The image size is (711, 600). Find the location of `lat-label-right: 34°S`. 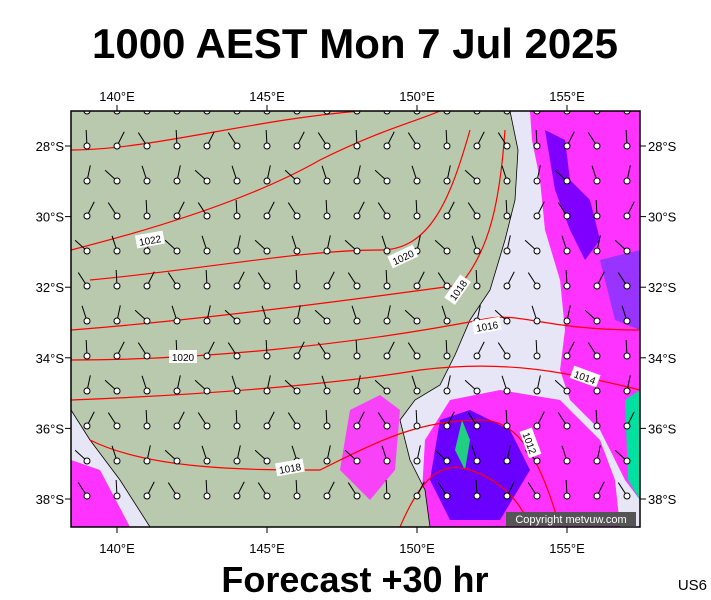

lat-label-right: 34°S is located at coordinates (662, 358).